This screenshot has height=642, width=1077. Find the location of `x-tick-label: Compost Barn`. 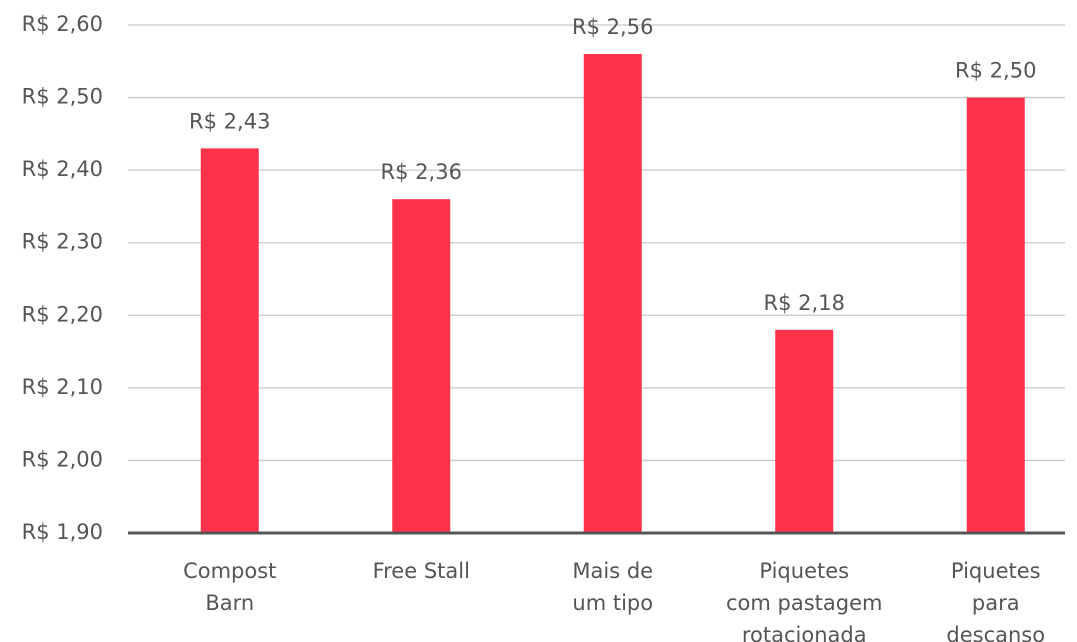

x-tick-label: Compost Barn is located at coordinates (230, 587).